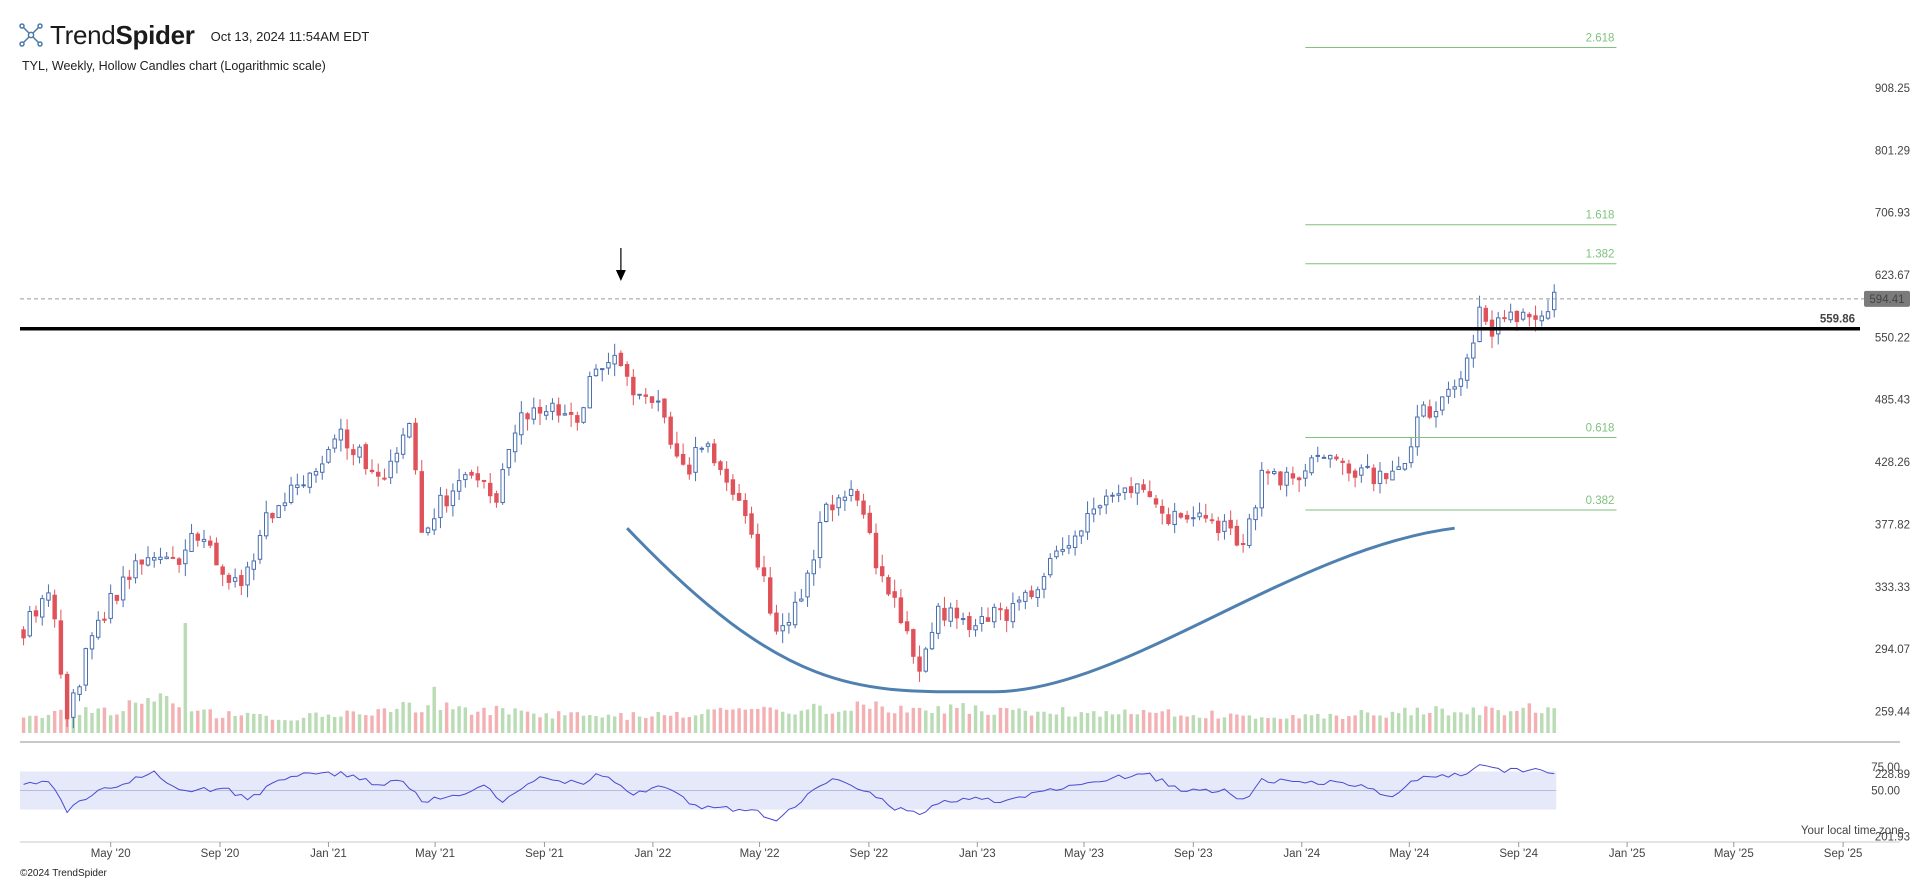 The image size is (1931, 883). What do you see at coordinates (1837, 320) in the screenshot?
I see `resistance-label: 559.86` at bounding box center [1837, 320].